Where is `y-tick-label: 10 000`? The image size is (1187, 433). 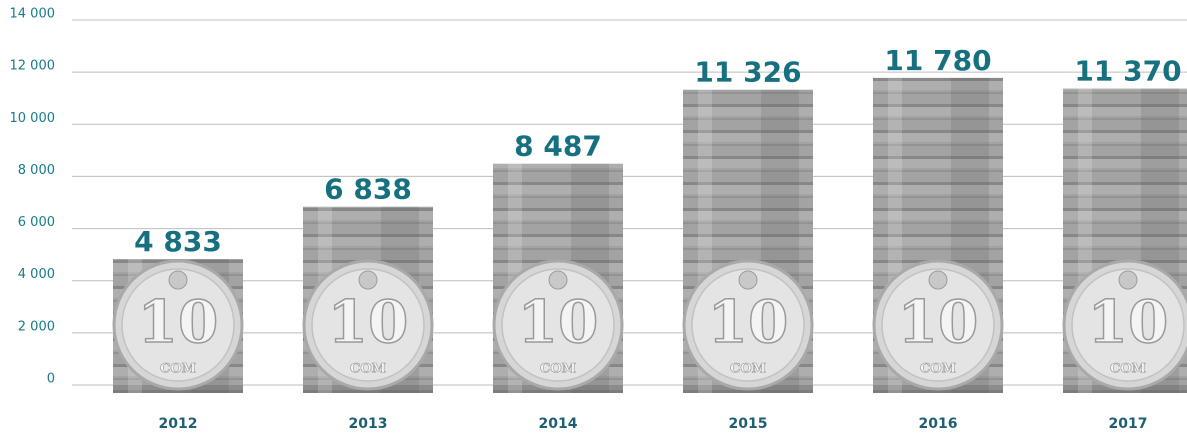
y-tick-label: 10 000 is located at coordinates (33, 118).